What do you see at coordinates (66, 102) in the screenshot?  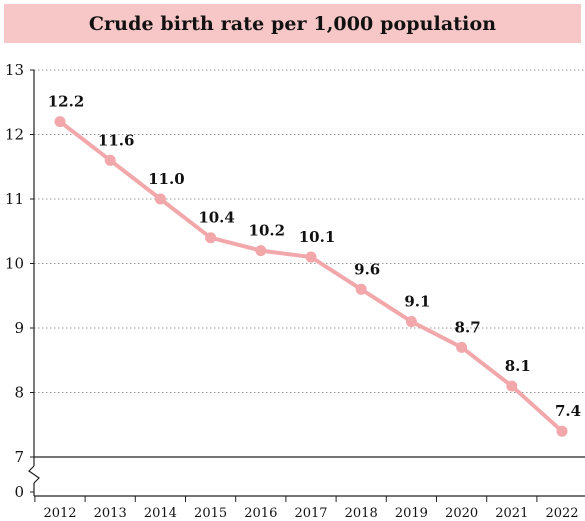 I see `data-label: 12.2` at bounding box center [66, 102].